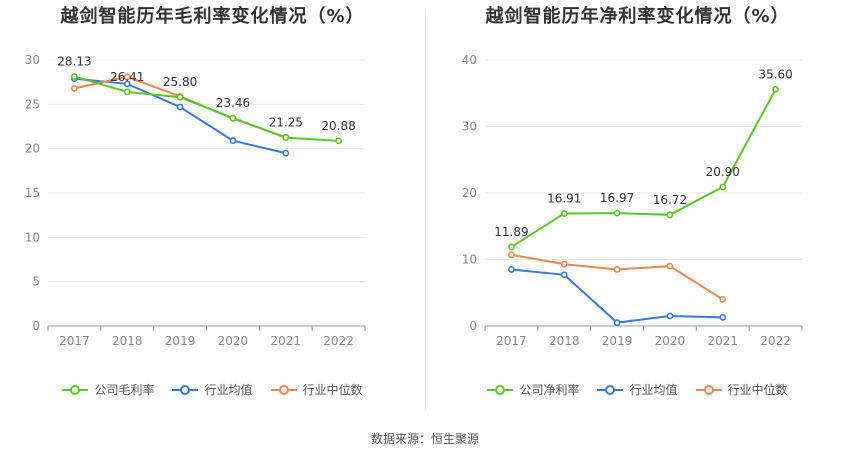 This screenshot has width=850, height=459. What do you see at coordinates (286, 123) in the screenshot?
I see `data-label: 21.25` at bounding box center [286, 123].